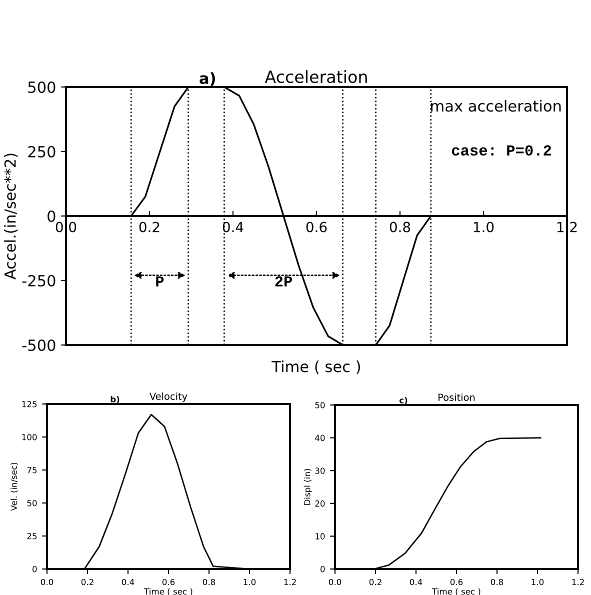 Image resolution: width=591 pixels, height=595 pixels. What do you see at coordinates (115, 400) in the screenshot?
I see `text: b)` at bounding box center [115, 400].